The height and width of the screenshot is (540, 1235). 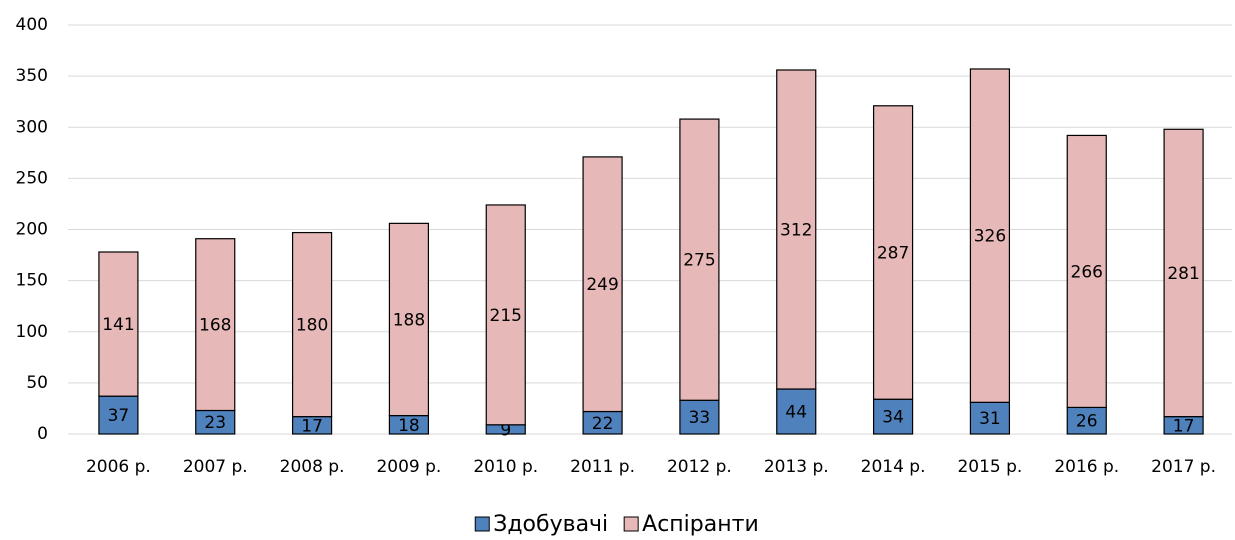 I want to click on data-label: 312, so click(x=796, y=231).